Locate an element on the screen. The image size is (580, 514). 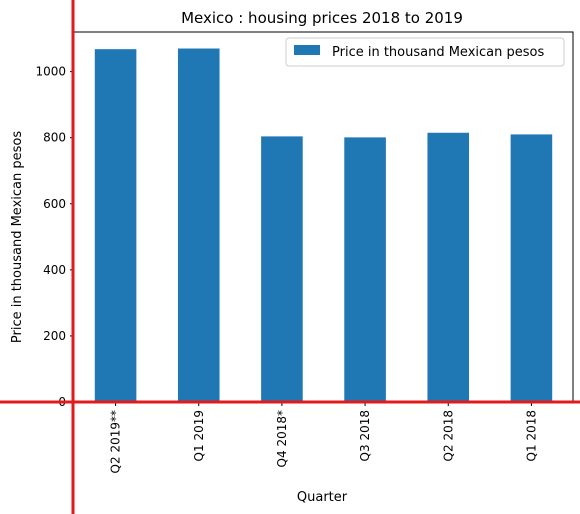
x-tick-label: Q1 2018 is located at coordinates (531, 435).